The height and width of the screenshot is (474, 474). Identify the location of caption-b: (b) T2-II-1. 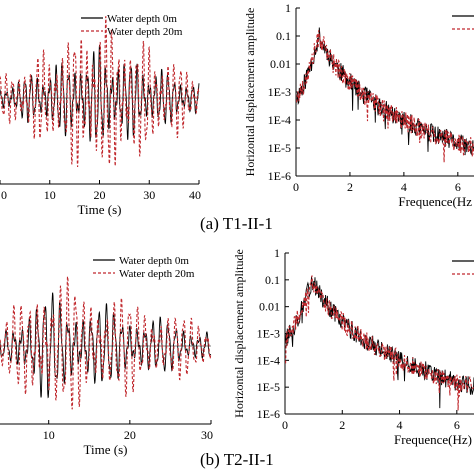
(237, 459).